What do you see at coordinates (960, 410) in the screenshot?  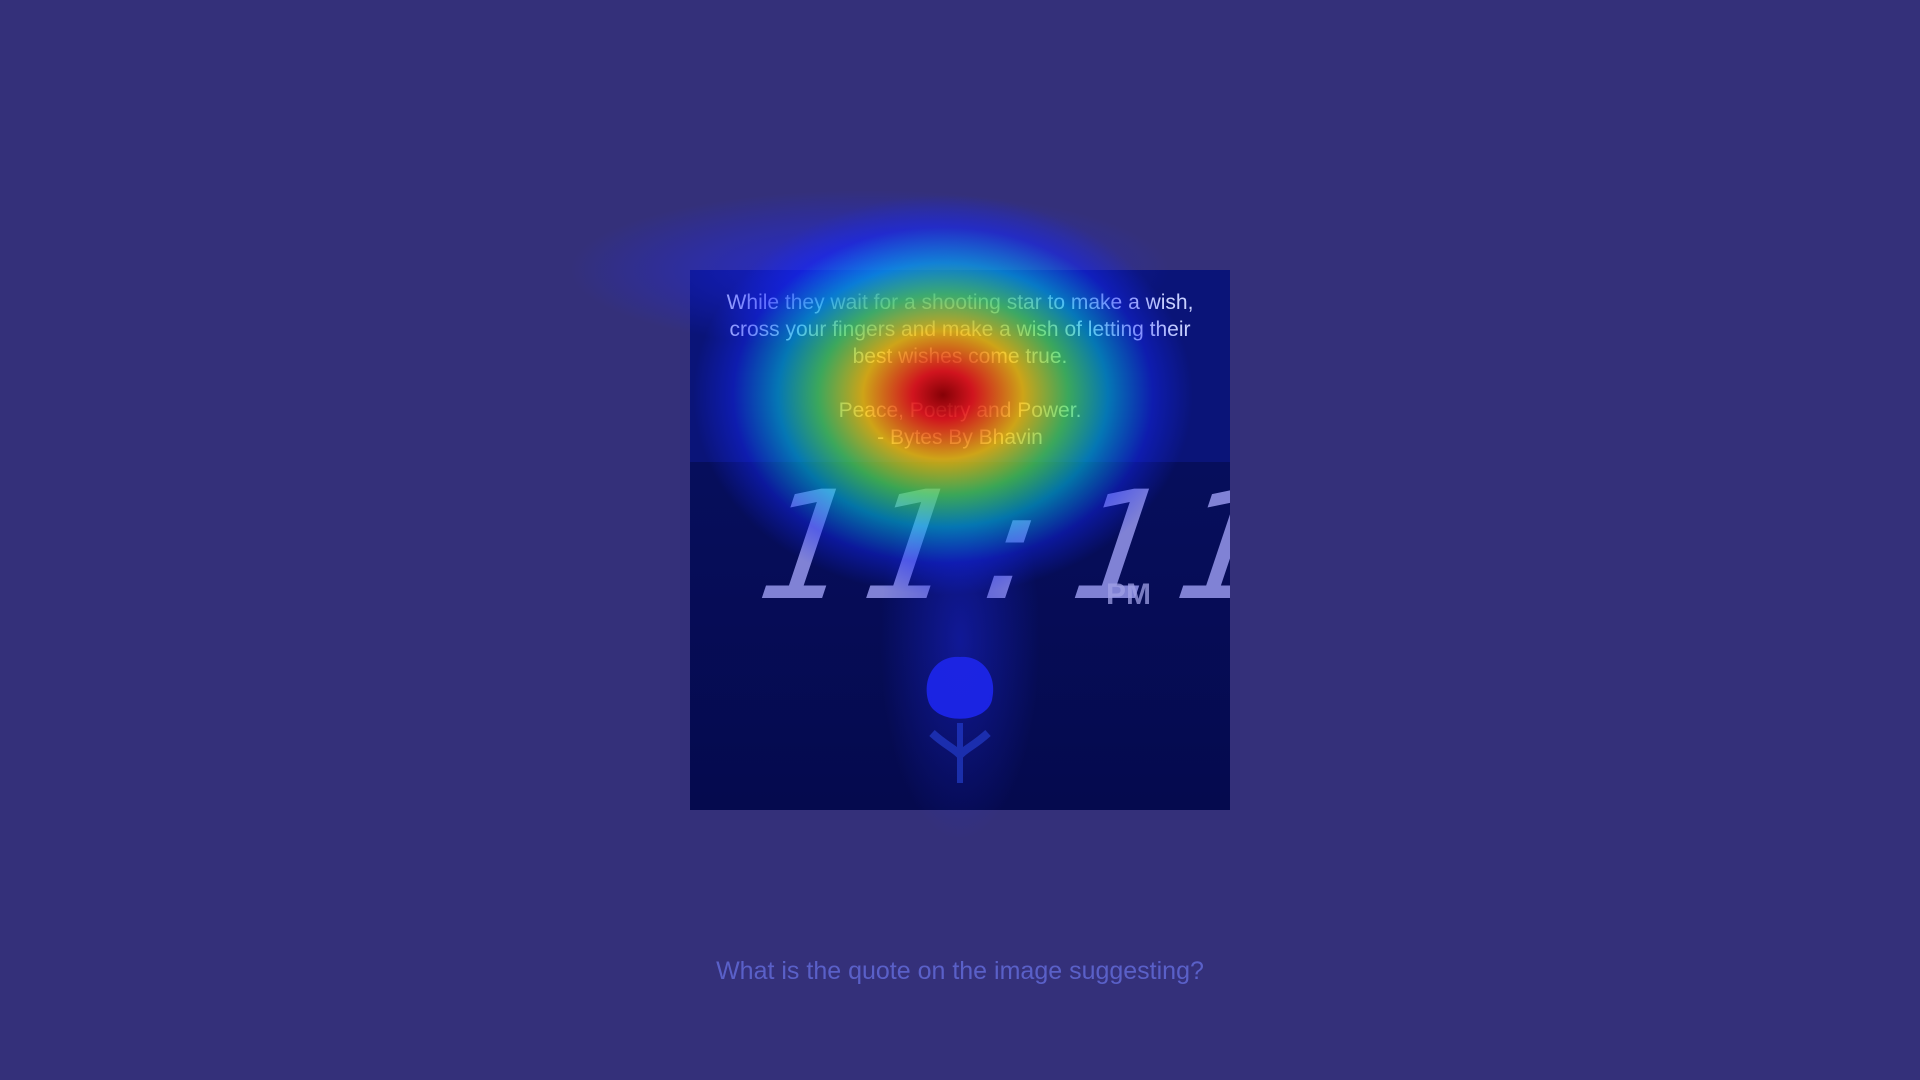 I see `signature-line: Peace, Poetry and Power.` at bounding box center [960, 410].